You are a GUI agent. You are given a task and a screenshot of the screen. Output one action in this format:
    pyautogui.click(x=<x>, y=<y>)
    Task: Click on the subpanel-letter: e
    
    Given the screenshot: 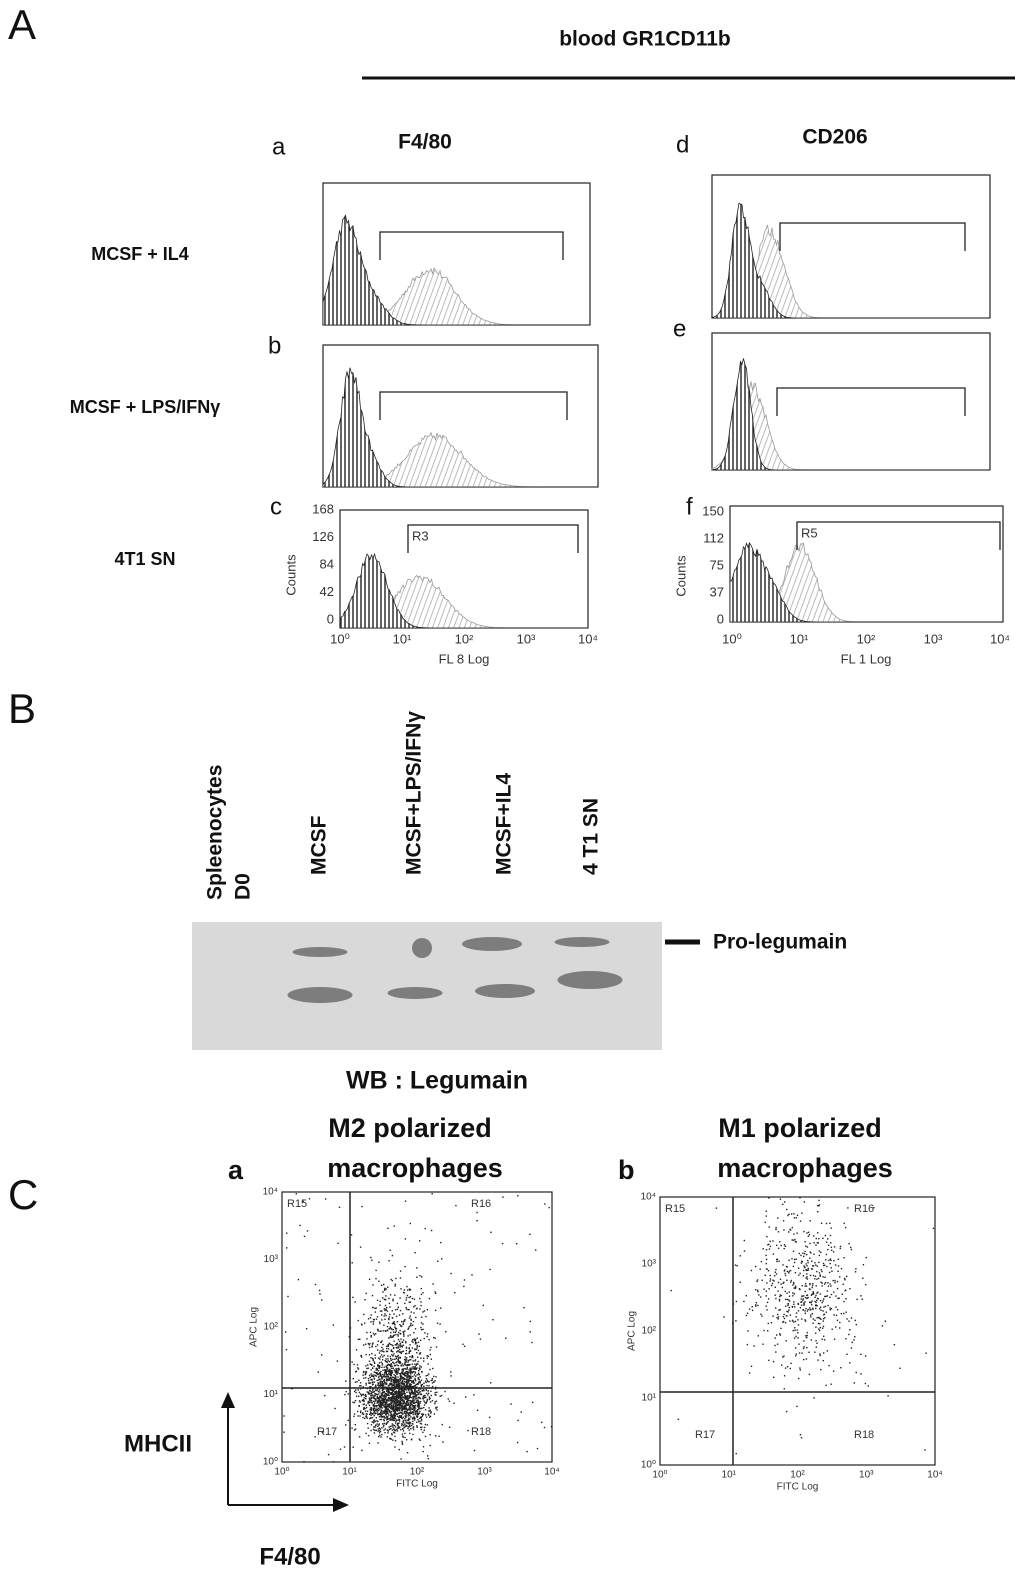 What is the action you would take?
    pyautogui.click(x=679, y=328)
    